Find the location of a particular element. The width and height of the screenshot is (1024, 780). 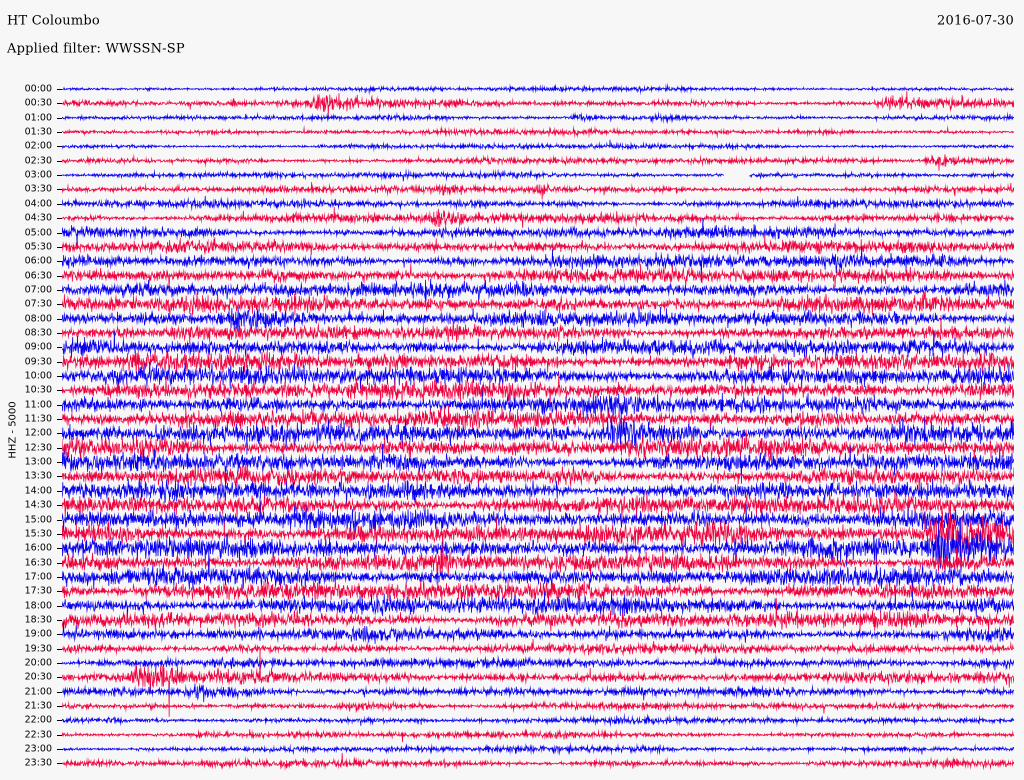

station-name: HT Coloumbo is located at coordinates (53, 21).